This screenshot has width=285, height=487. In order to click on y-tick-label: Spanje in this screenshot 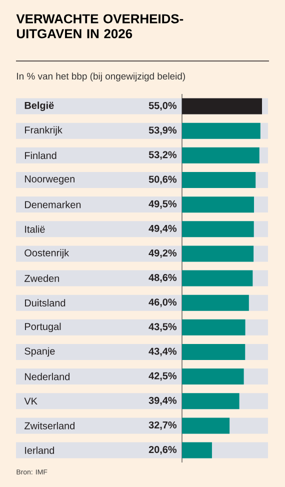, I will do `click(39, 352)`.